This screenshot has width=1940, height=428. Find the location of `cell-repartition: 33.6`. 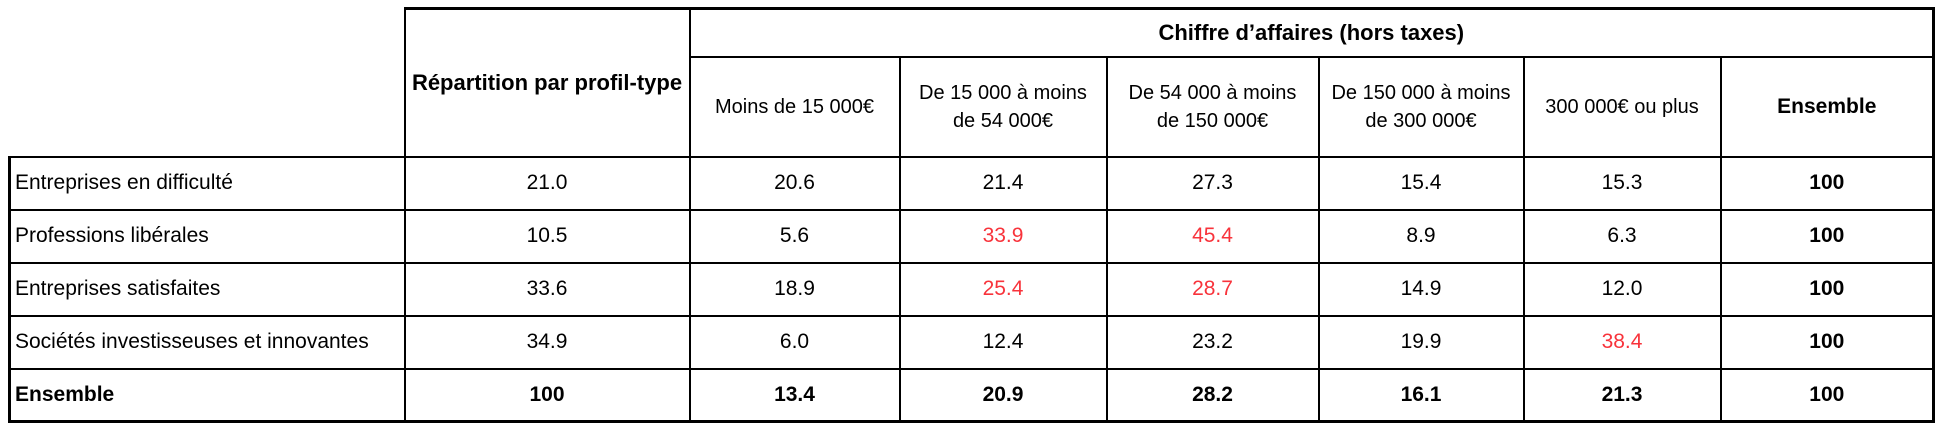

cell-repartition: 33.6 is located at coordinates (547, 289).